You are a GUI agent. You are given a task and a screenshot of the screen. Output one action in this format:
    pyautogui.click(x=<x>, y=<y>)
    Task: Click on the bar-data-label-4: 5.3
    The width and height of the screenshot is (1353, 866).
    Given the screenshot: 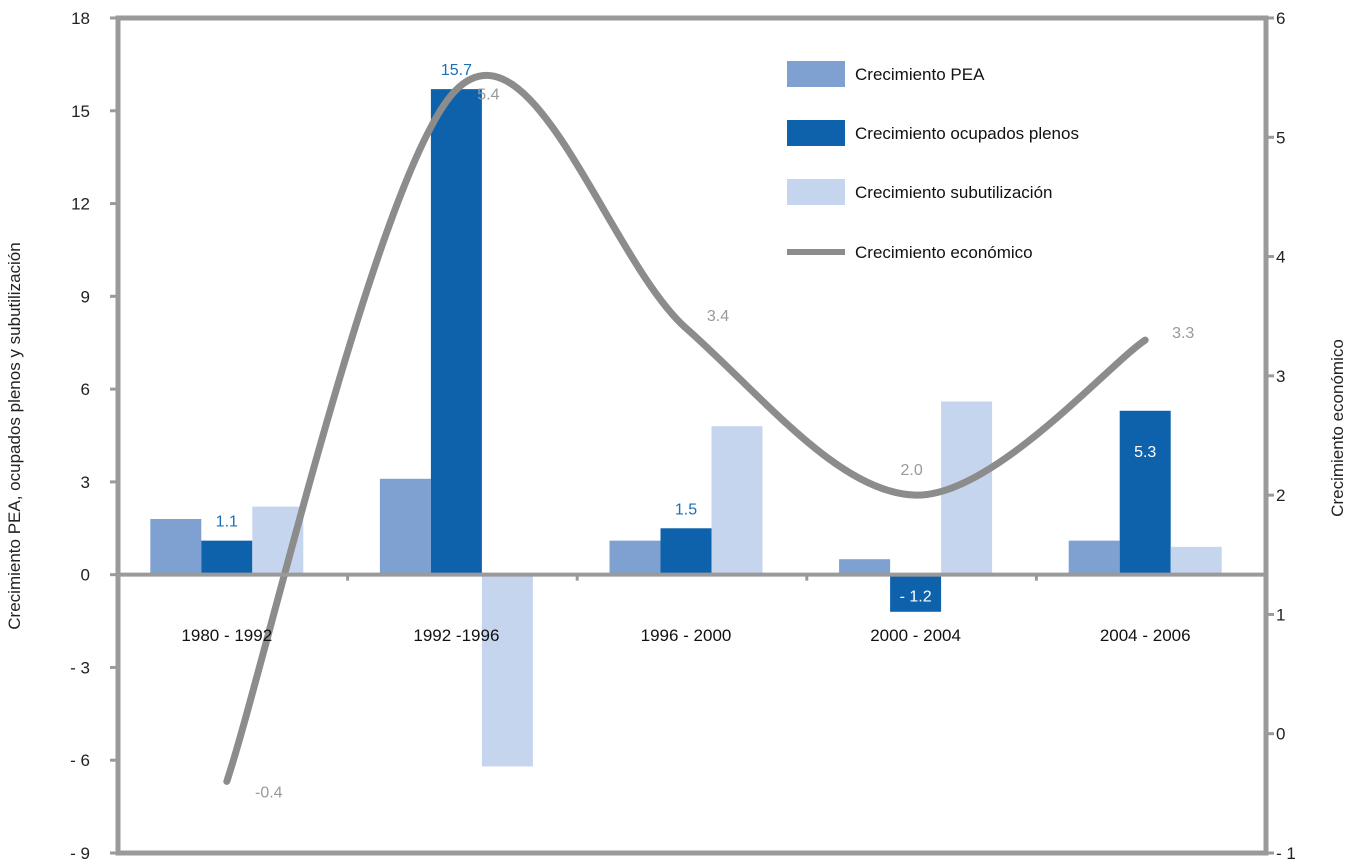 What is the action you would take?
    pyautogui.click(x=1145, y=452)
    